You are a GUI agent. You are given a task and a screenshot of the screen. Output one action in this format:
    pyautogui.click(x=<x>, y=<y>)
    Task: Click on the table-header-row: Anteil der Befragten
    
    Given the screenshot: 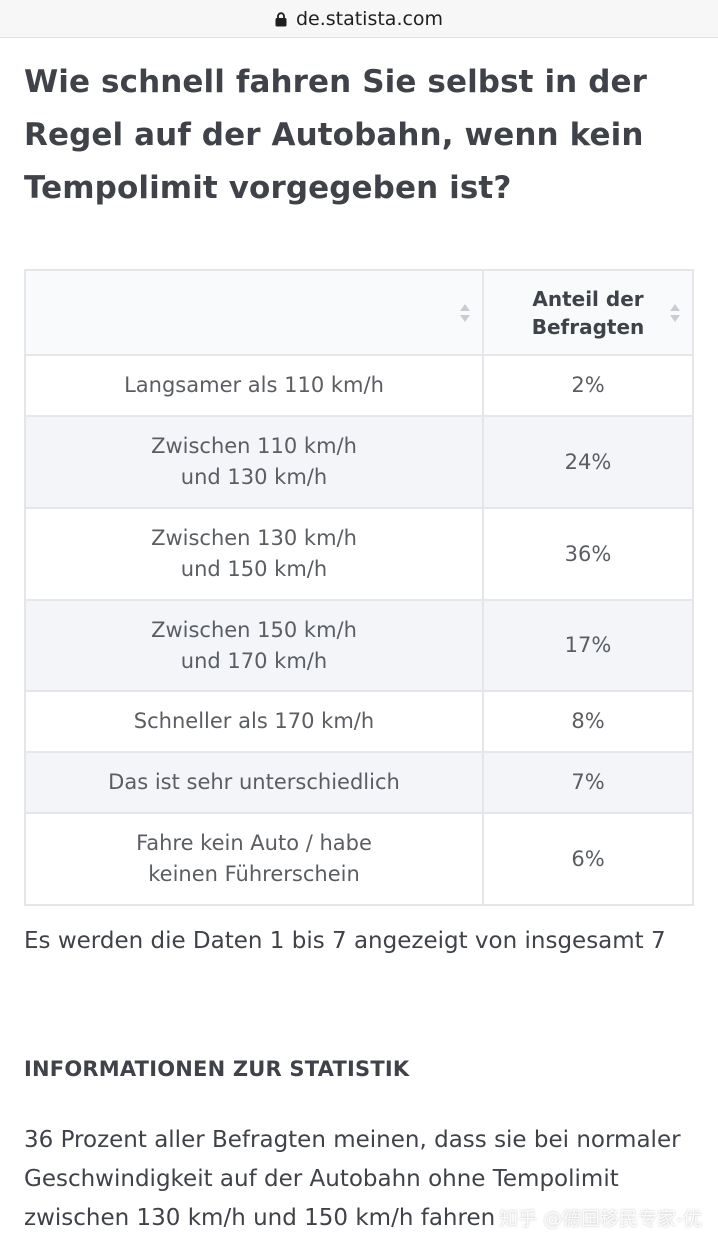 What is the action you would take?
    pyautogui.click(x=359, y=312)
    